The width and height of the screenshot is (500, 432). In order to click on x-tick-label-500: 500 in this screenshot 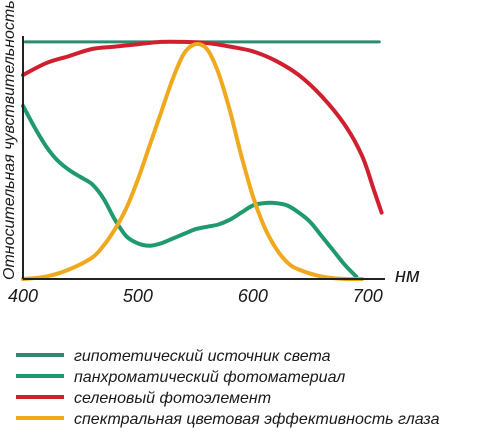, I will do `click(138, 296)`.